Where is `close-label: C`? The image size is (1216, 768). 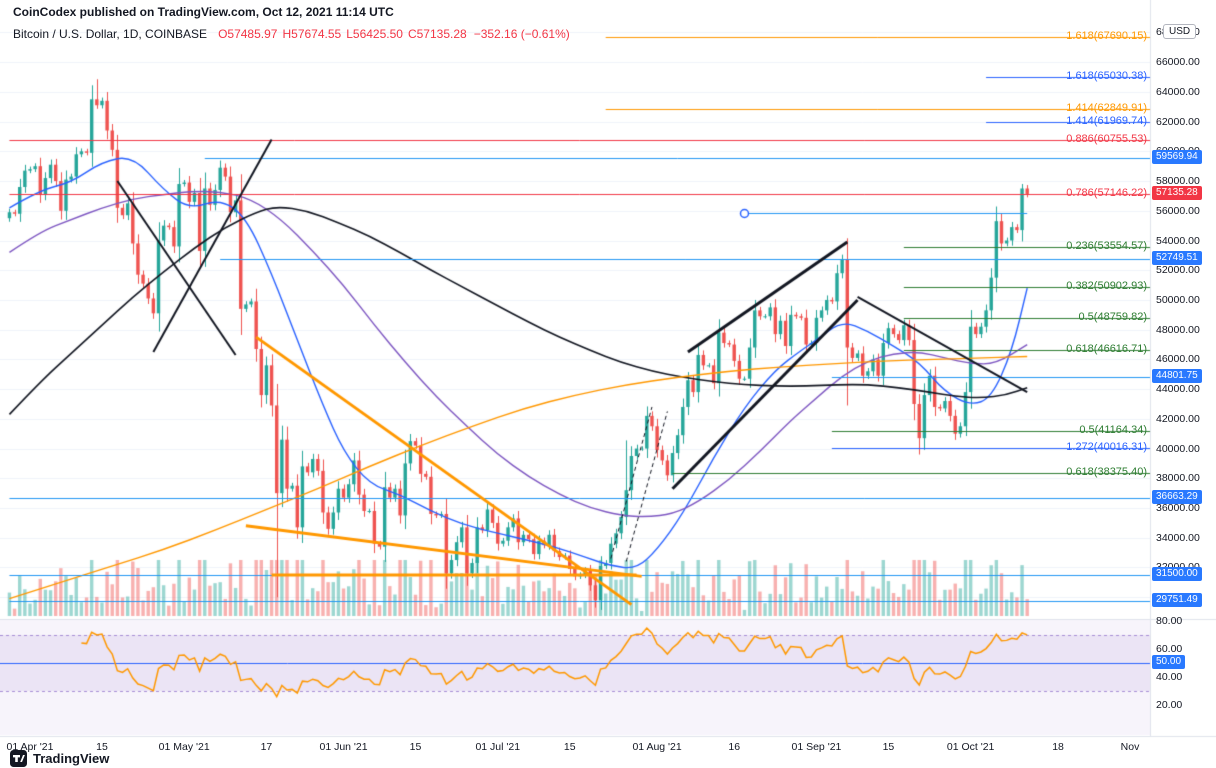
close-label: C is located at coordinates (412, 34).